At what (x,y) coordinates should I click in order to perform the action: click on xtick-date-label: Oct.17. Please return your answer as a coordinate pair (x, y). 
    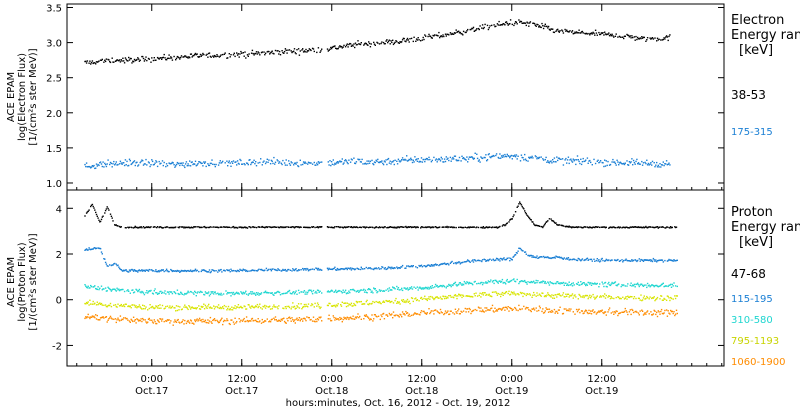
    Looking at the image, I should click on (241, 391).